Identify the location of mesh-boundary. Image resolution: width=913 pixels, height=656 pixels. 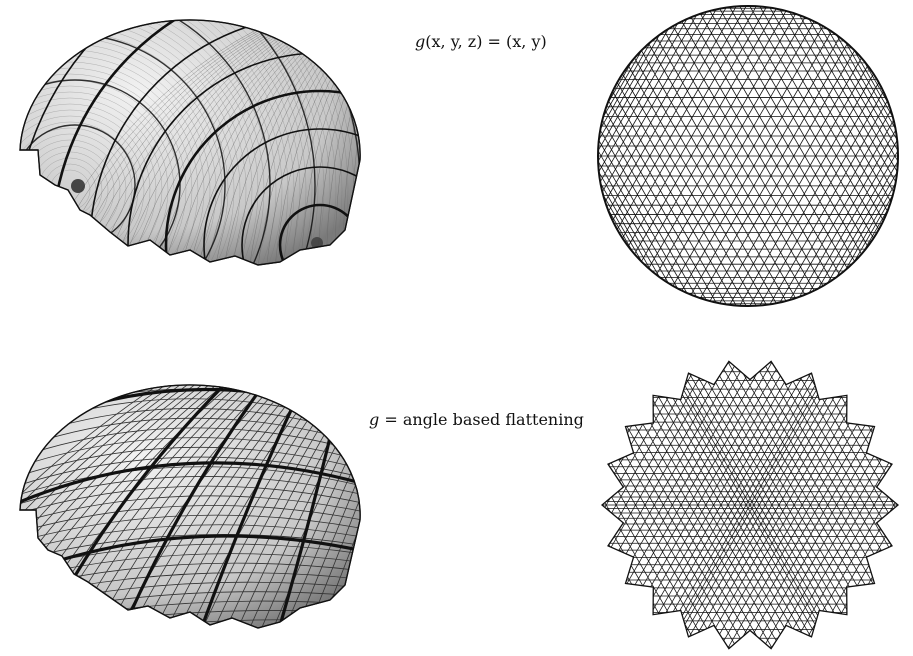
(750, 505).